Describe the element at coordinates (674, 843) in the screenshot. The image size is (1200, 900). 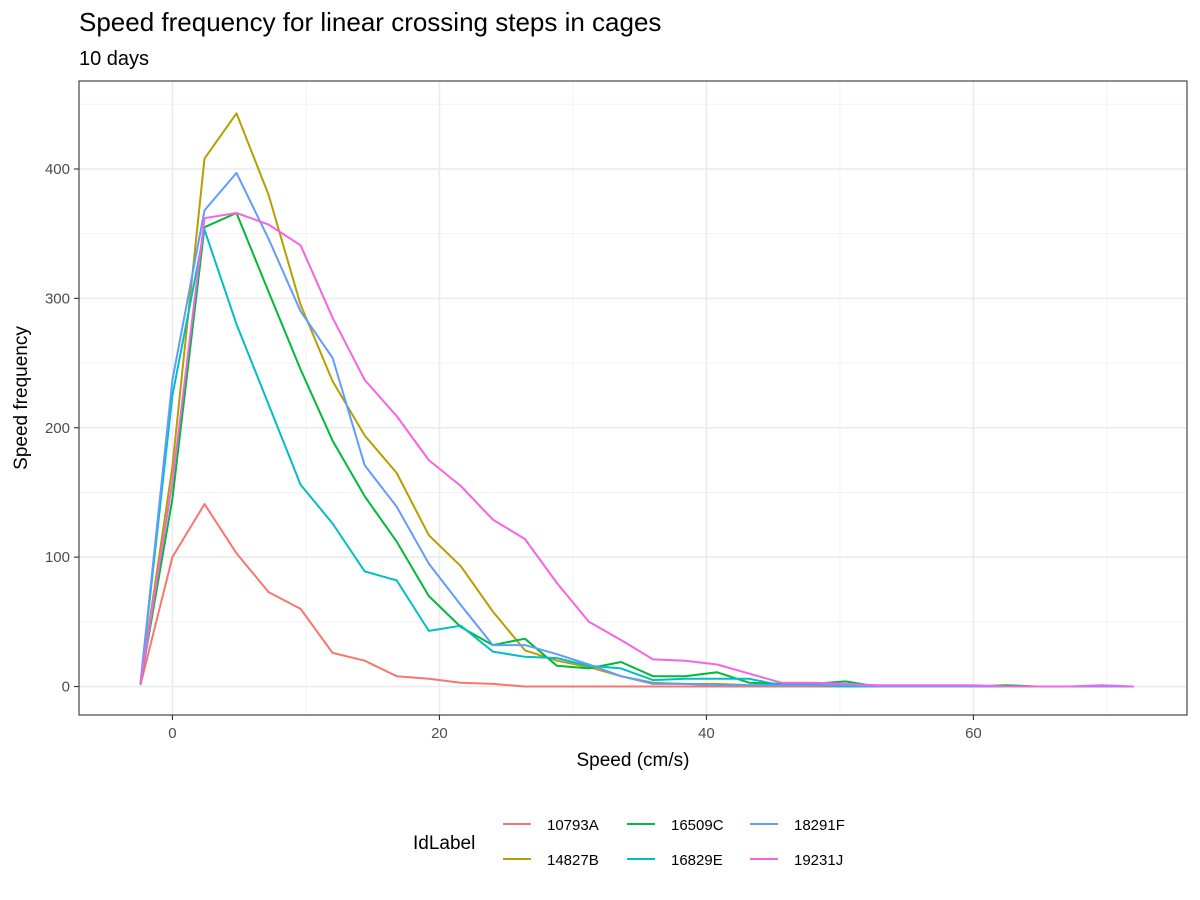
I see `legend-items: 10793A 14827B 16509C 16829E 18291F 19231J` at that location.